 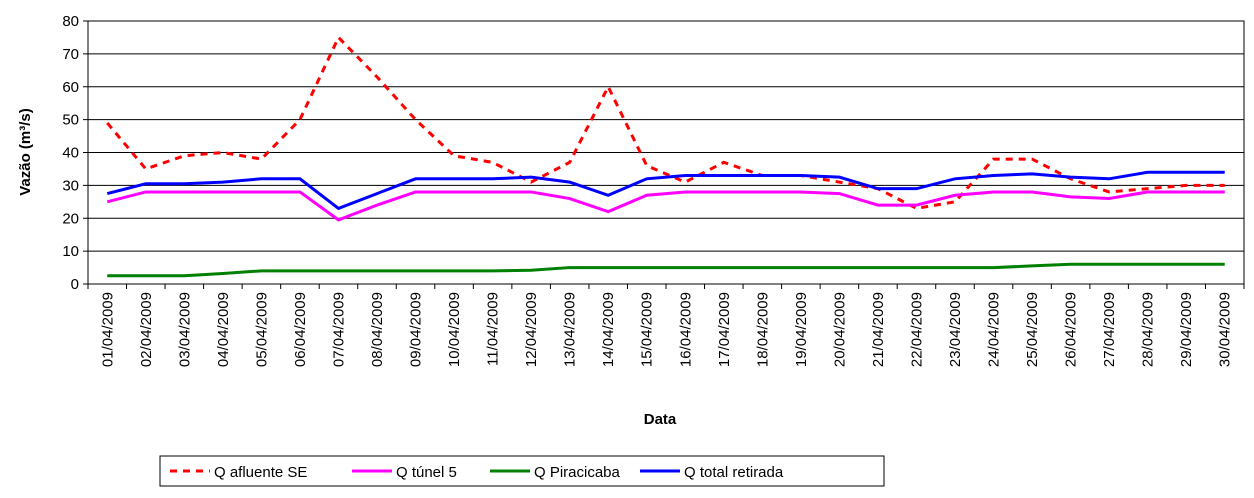 What do you see at coordinates (70, 153) in the screenshot?
I see `y-tick-label: 40` at bounding box center [70, 153].